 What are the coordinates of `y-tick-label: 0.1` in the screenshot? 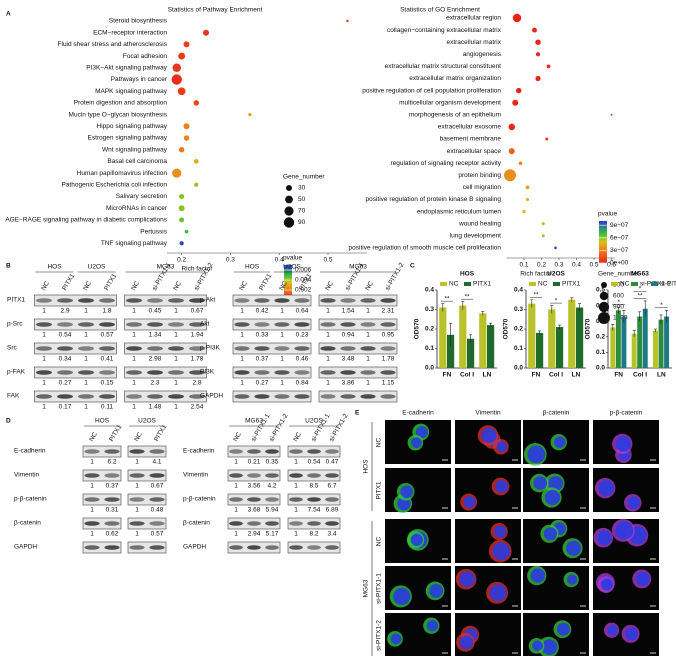 It's located at (429, 348).